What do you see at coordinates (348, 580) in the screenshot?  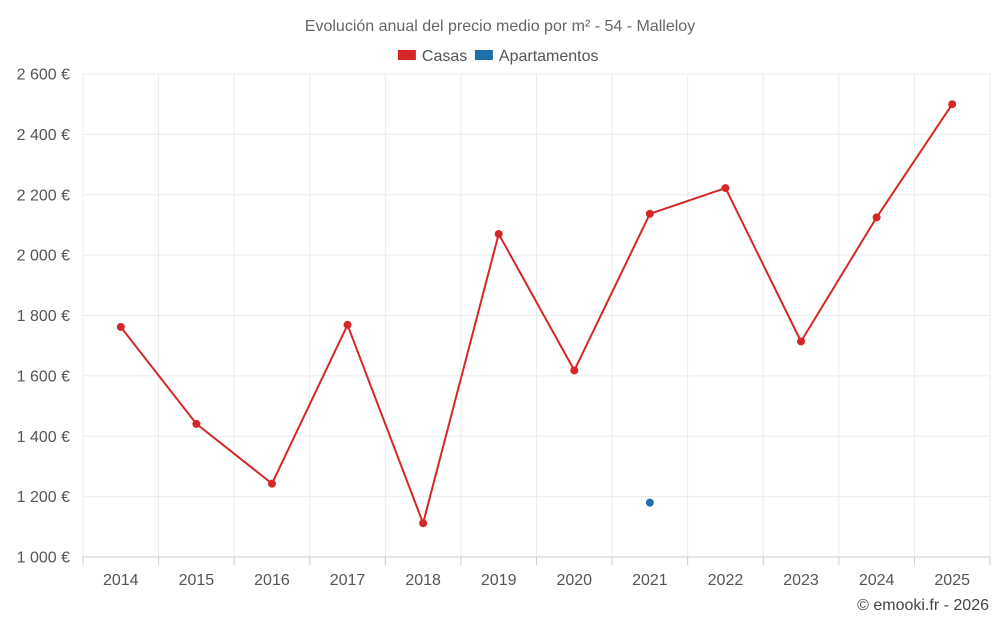 I see `x-tick-label: 2017` at bounding box center [348, 580].